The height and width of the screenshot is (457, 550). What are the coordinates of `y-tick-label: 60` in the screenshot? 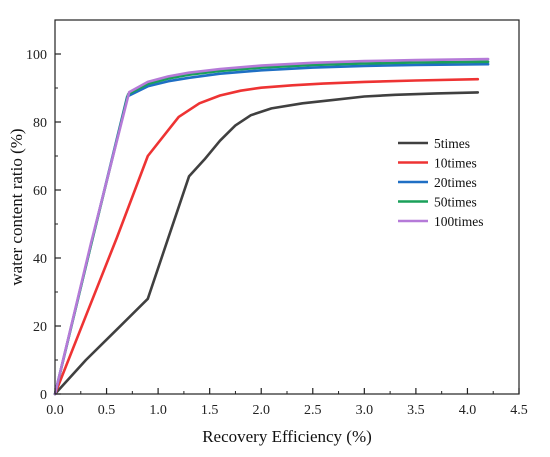 It's located at (40, 191).